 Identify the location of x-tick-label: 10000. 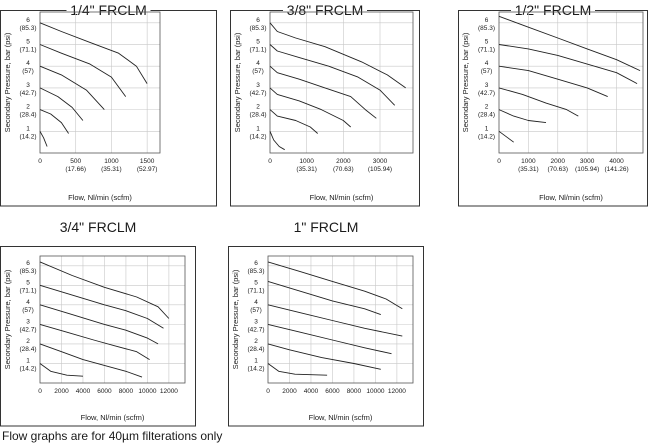
(375, 391).